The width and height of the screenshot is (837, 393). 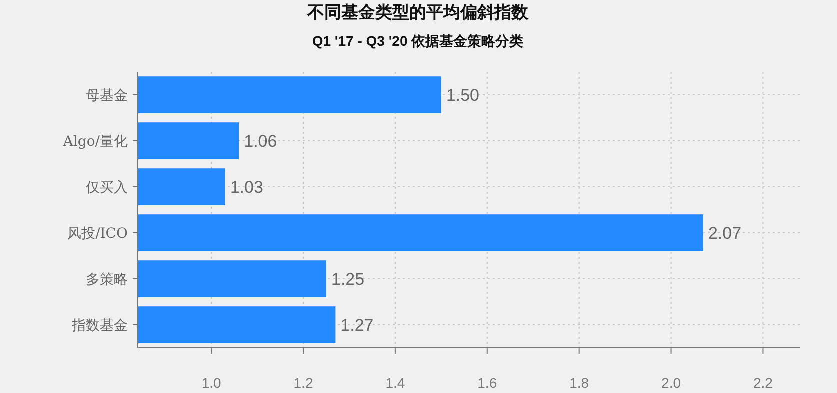 I want to click on x-tick-label: 2.0, so click(x=672, y=383).